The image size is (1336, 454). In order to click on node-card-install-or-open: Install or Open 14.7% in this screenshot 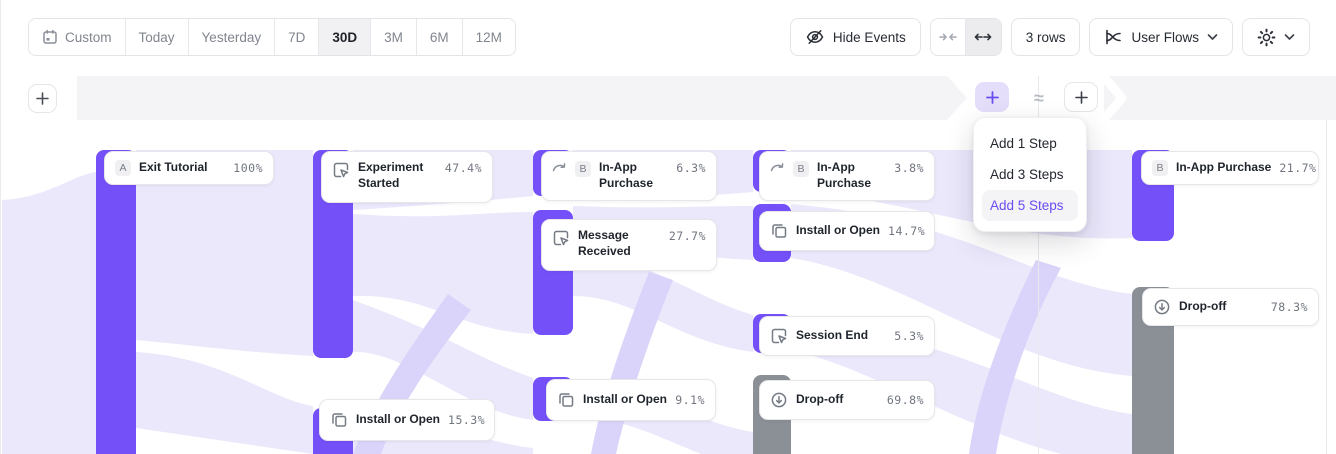, I will do `click(847, 231)`.